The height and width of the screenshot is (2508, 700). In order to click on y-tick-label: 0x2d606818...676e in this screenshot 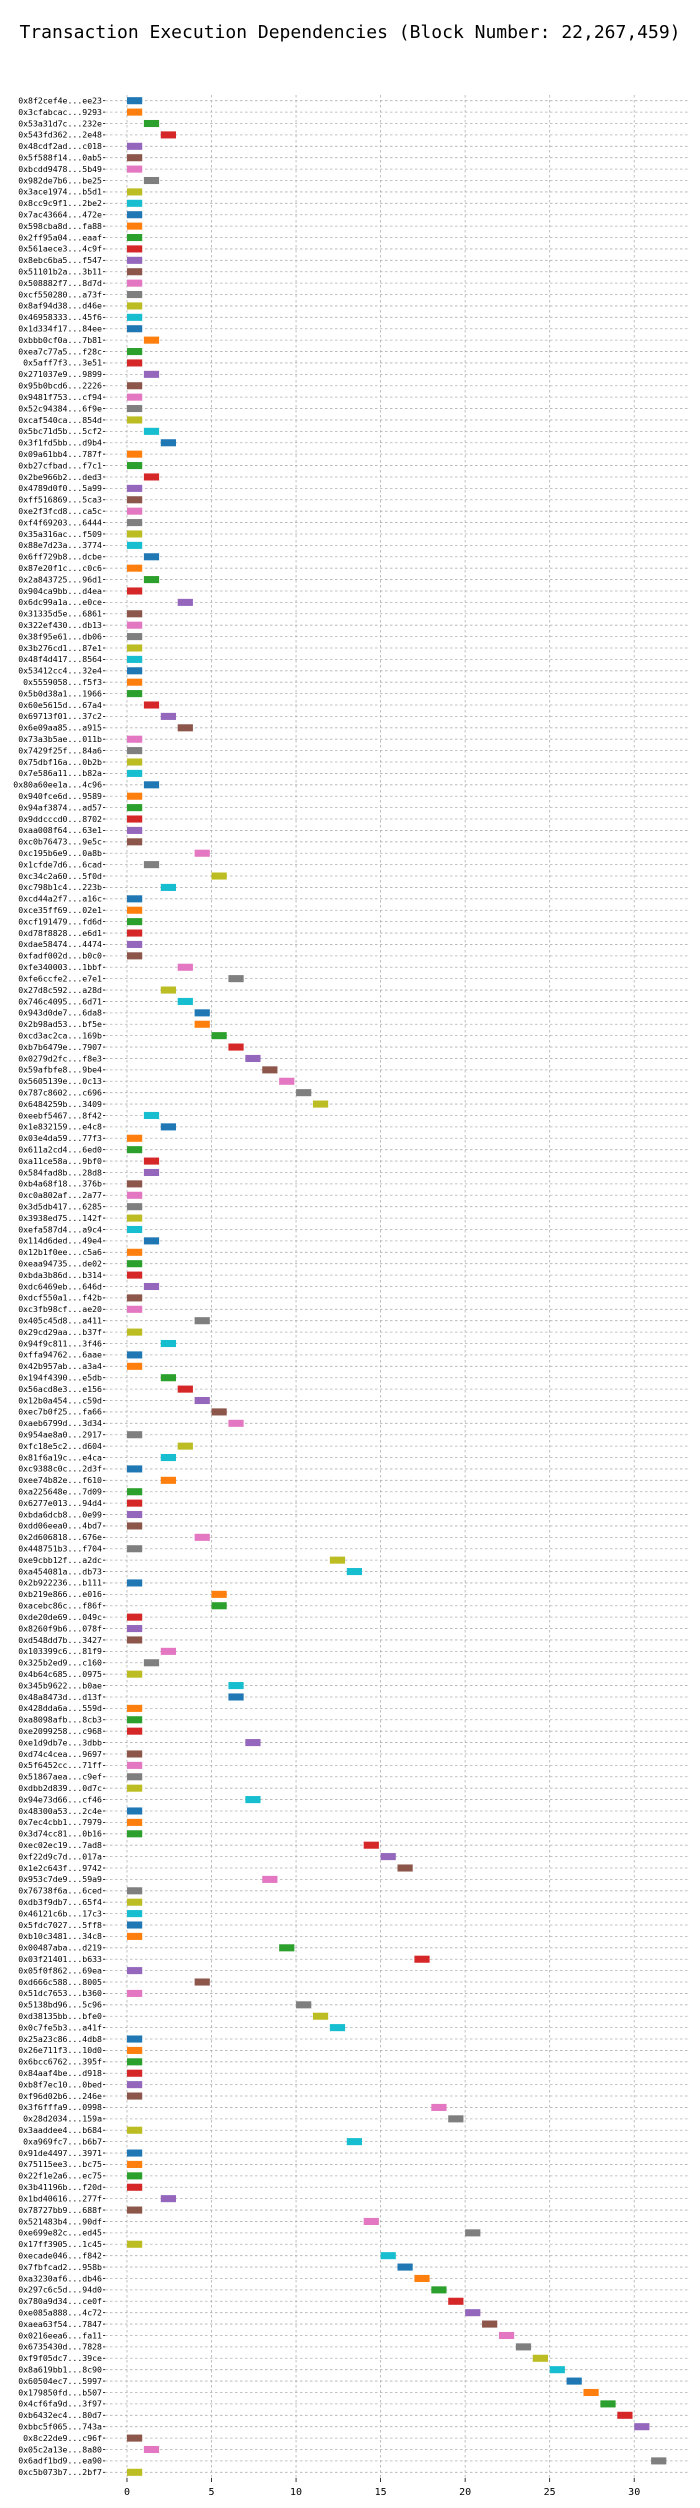, I will do `click(60, 1537)`.